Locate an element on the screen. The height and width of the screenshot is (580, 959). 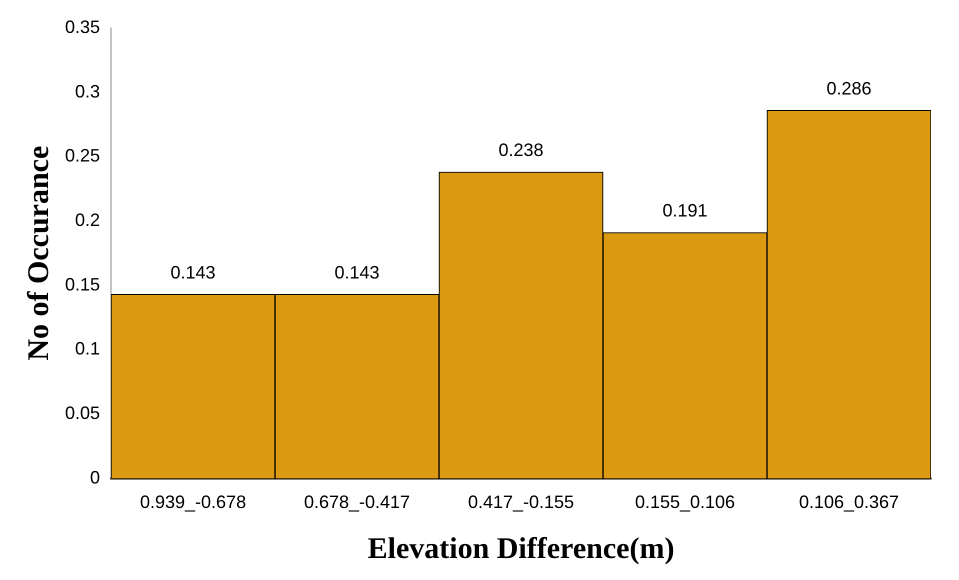
data-label: 0.286 is located at coordinates (849, 88).